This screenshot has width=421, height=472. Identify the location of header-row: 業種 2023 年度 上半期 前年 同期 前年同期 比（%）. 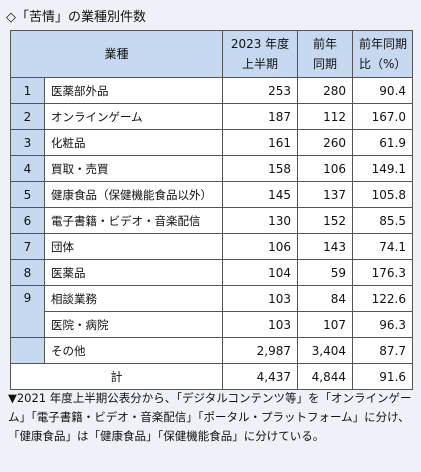
(211, 54).